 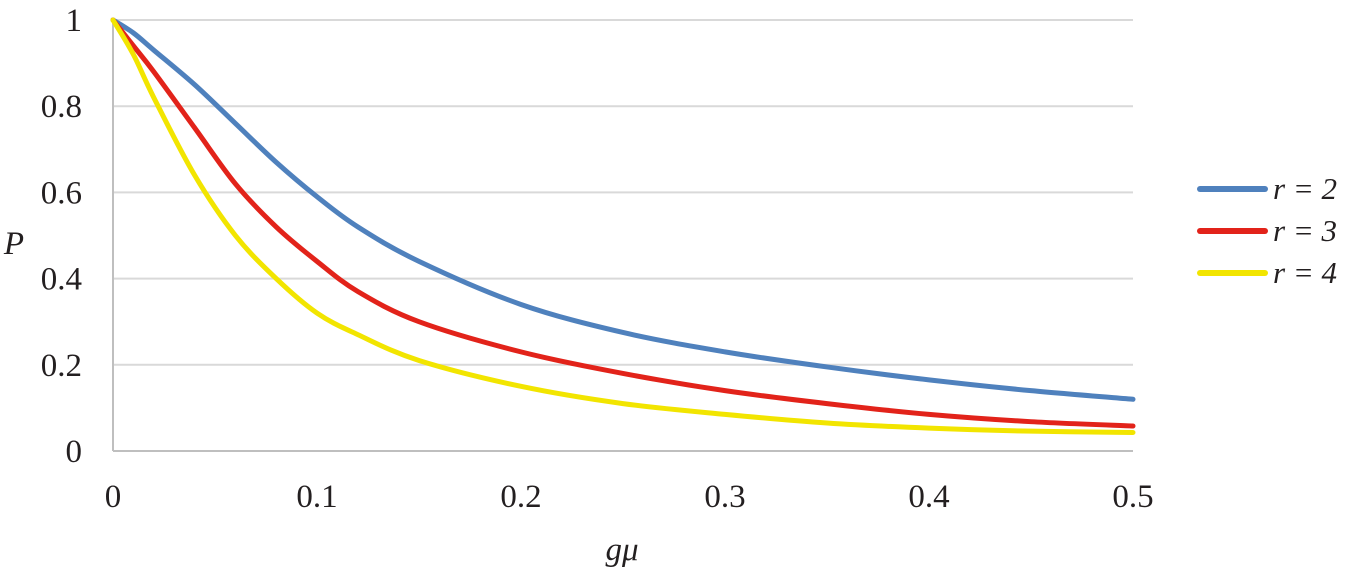 What do you see at coordinates (61, 366) in the screenshot?
I see `y-tick-label: 0.2` at bounding box center [61, 366].